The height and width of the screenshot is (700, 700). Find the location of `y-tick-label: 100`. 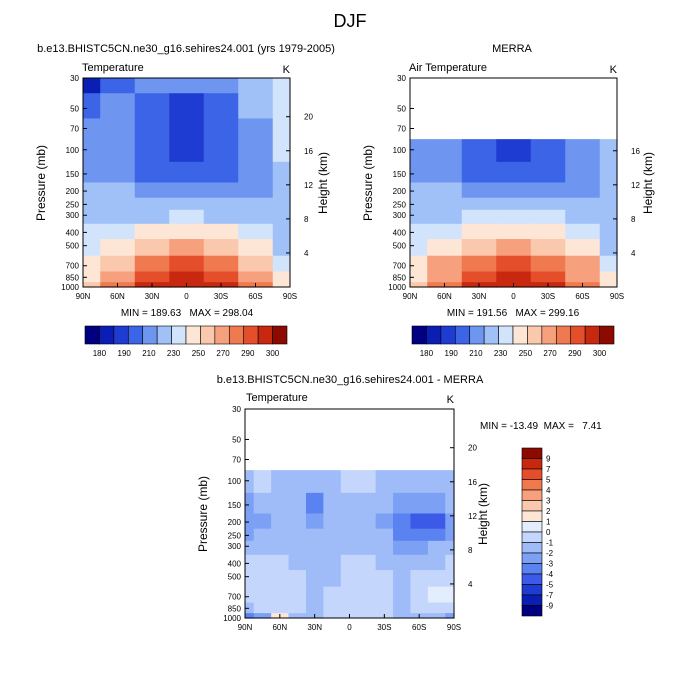

y-tick-label: 100 is located at coordinates (235, 481).